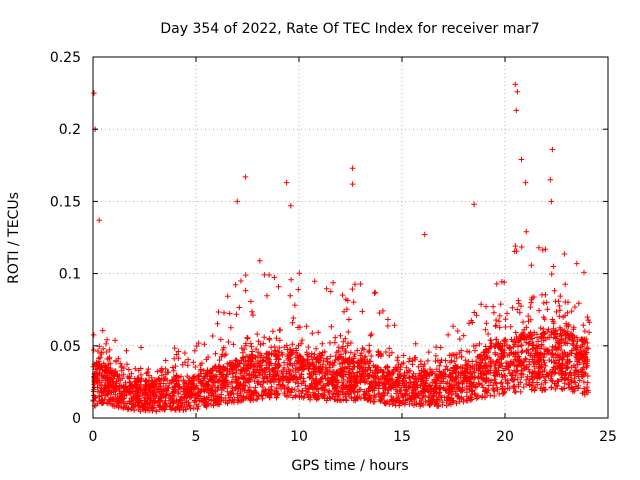  What do you see at coordinates (70, 275) in the screenshot?
I see `y-tick-label: 0.1` at bounding box center [70, 275].